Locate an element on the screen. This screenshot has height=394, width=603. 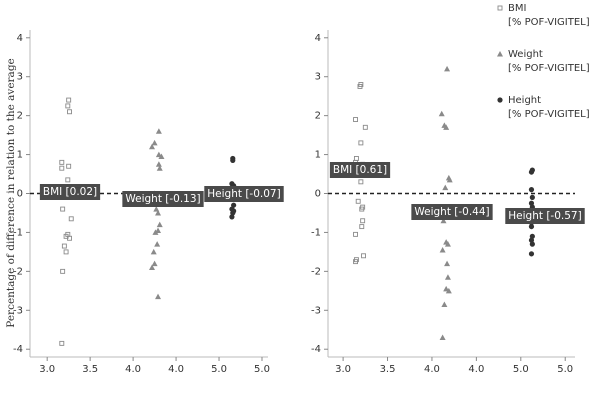
annotation-text: Height [-0.57] is located at coordinates (544, 216).